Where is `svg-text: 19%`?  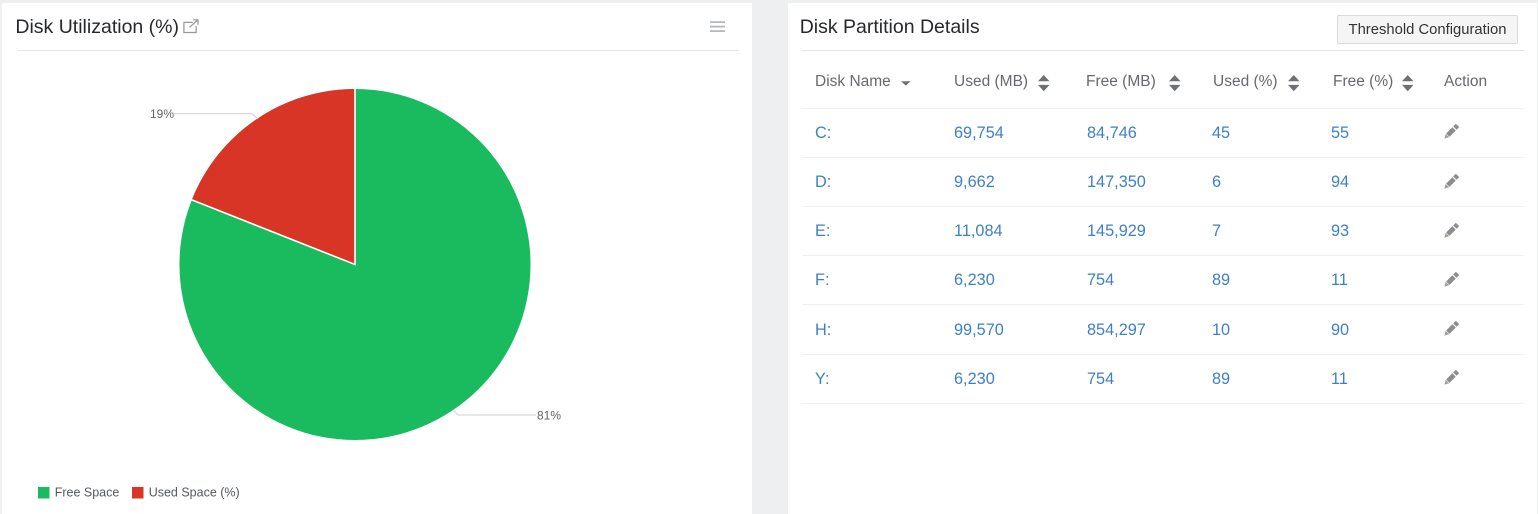
svg-text: 19% is located at coordinates (162, 114).